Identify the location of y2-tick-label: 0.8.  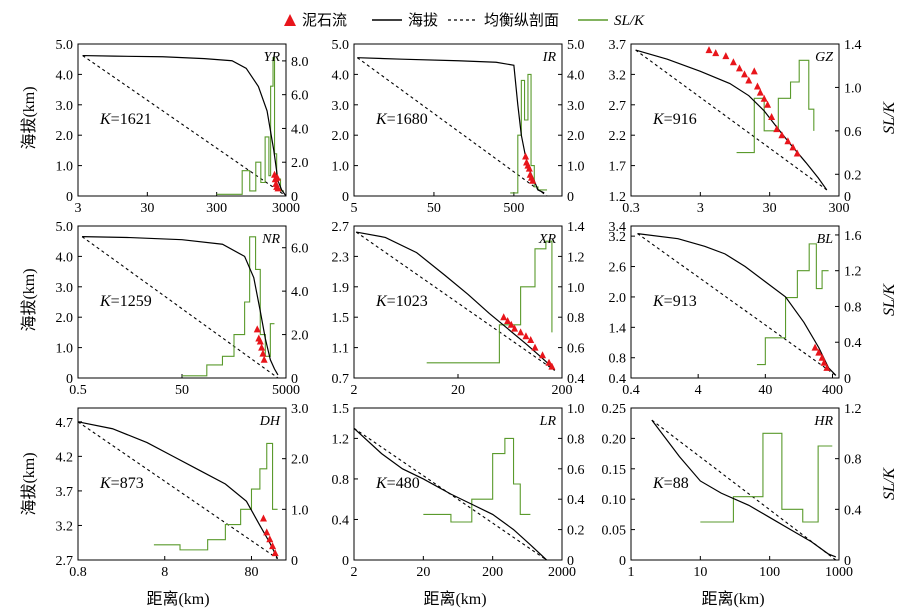
(576, 318).